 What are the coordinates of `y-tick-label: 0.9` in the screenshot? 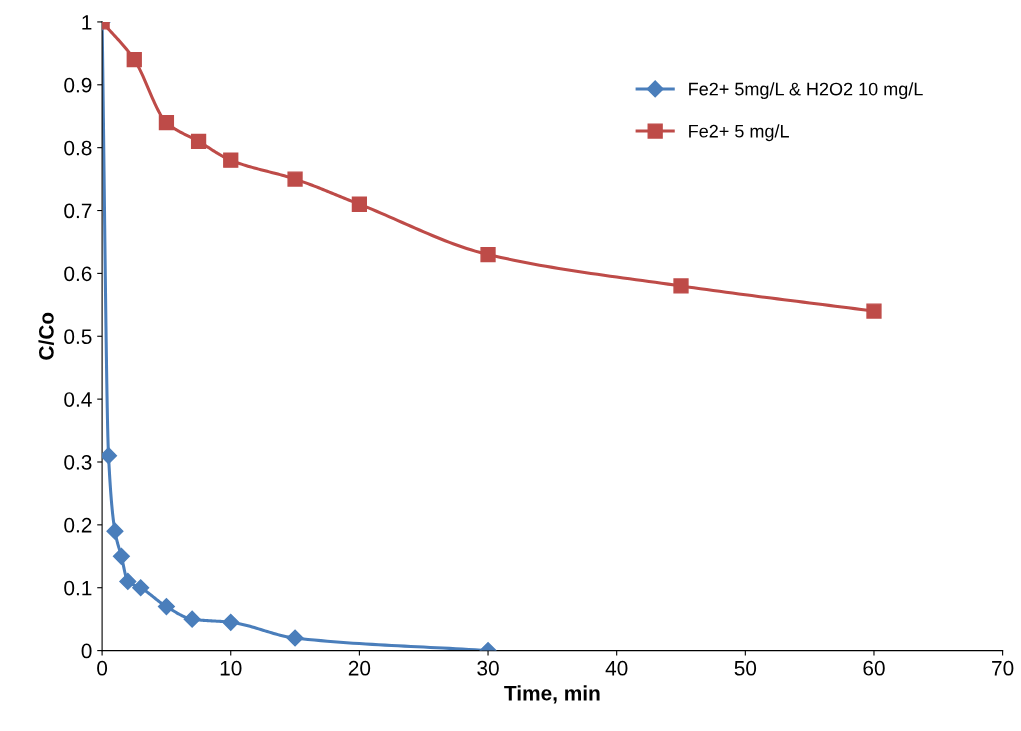 It's located at (78, 85).